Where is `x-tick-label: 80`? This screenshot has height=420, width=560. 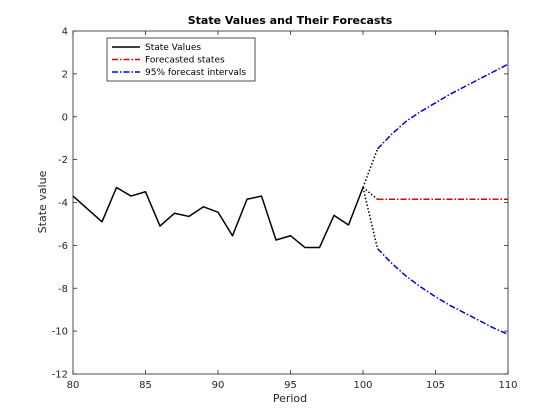 x-tick-label: 80 is located at coordinates (73, 385).